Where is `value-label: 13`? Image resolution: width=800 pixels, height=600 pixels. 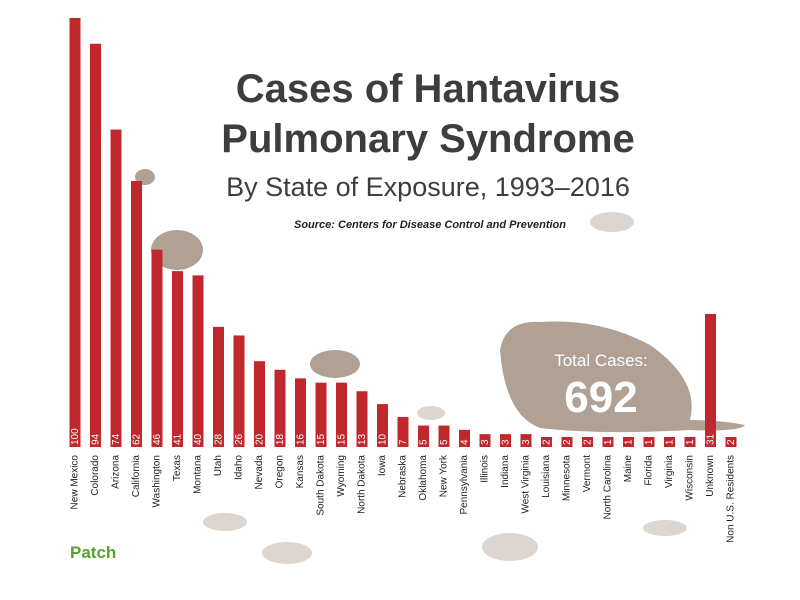
value-label: 13 is located at coordinates (362, 439).